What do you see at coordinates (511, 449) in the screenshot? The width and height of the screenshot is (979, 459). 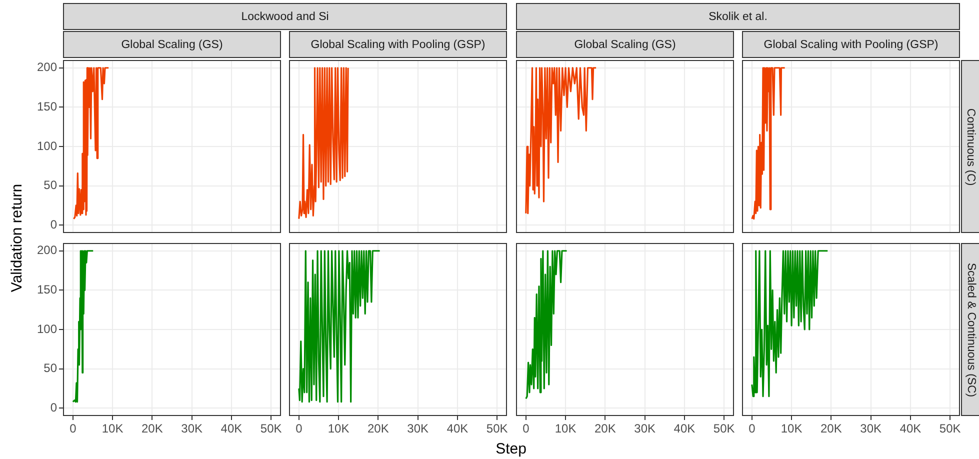 I see `text: Step` at bounding box center [511, 449].